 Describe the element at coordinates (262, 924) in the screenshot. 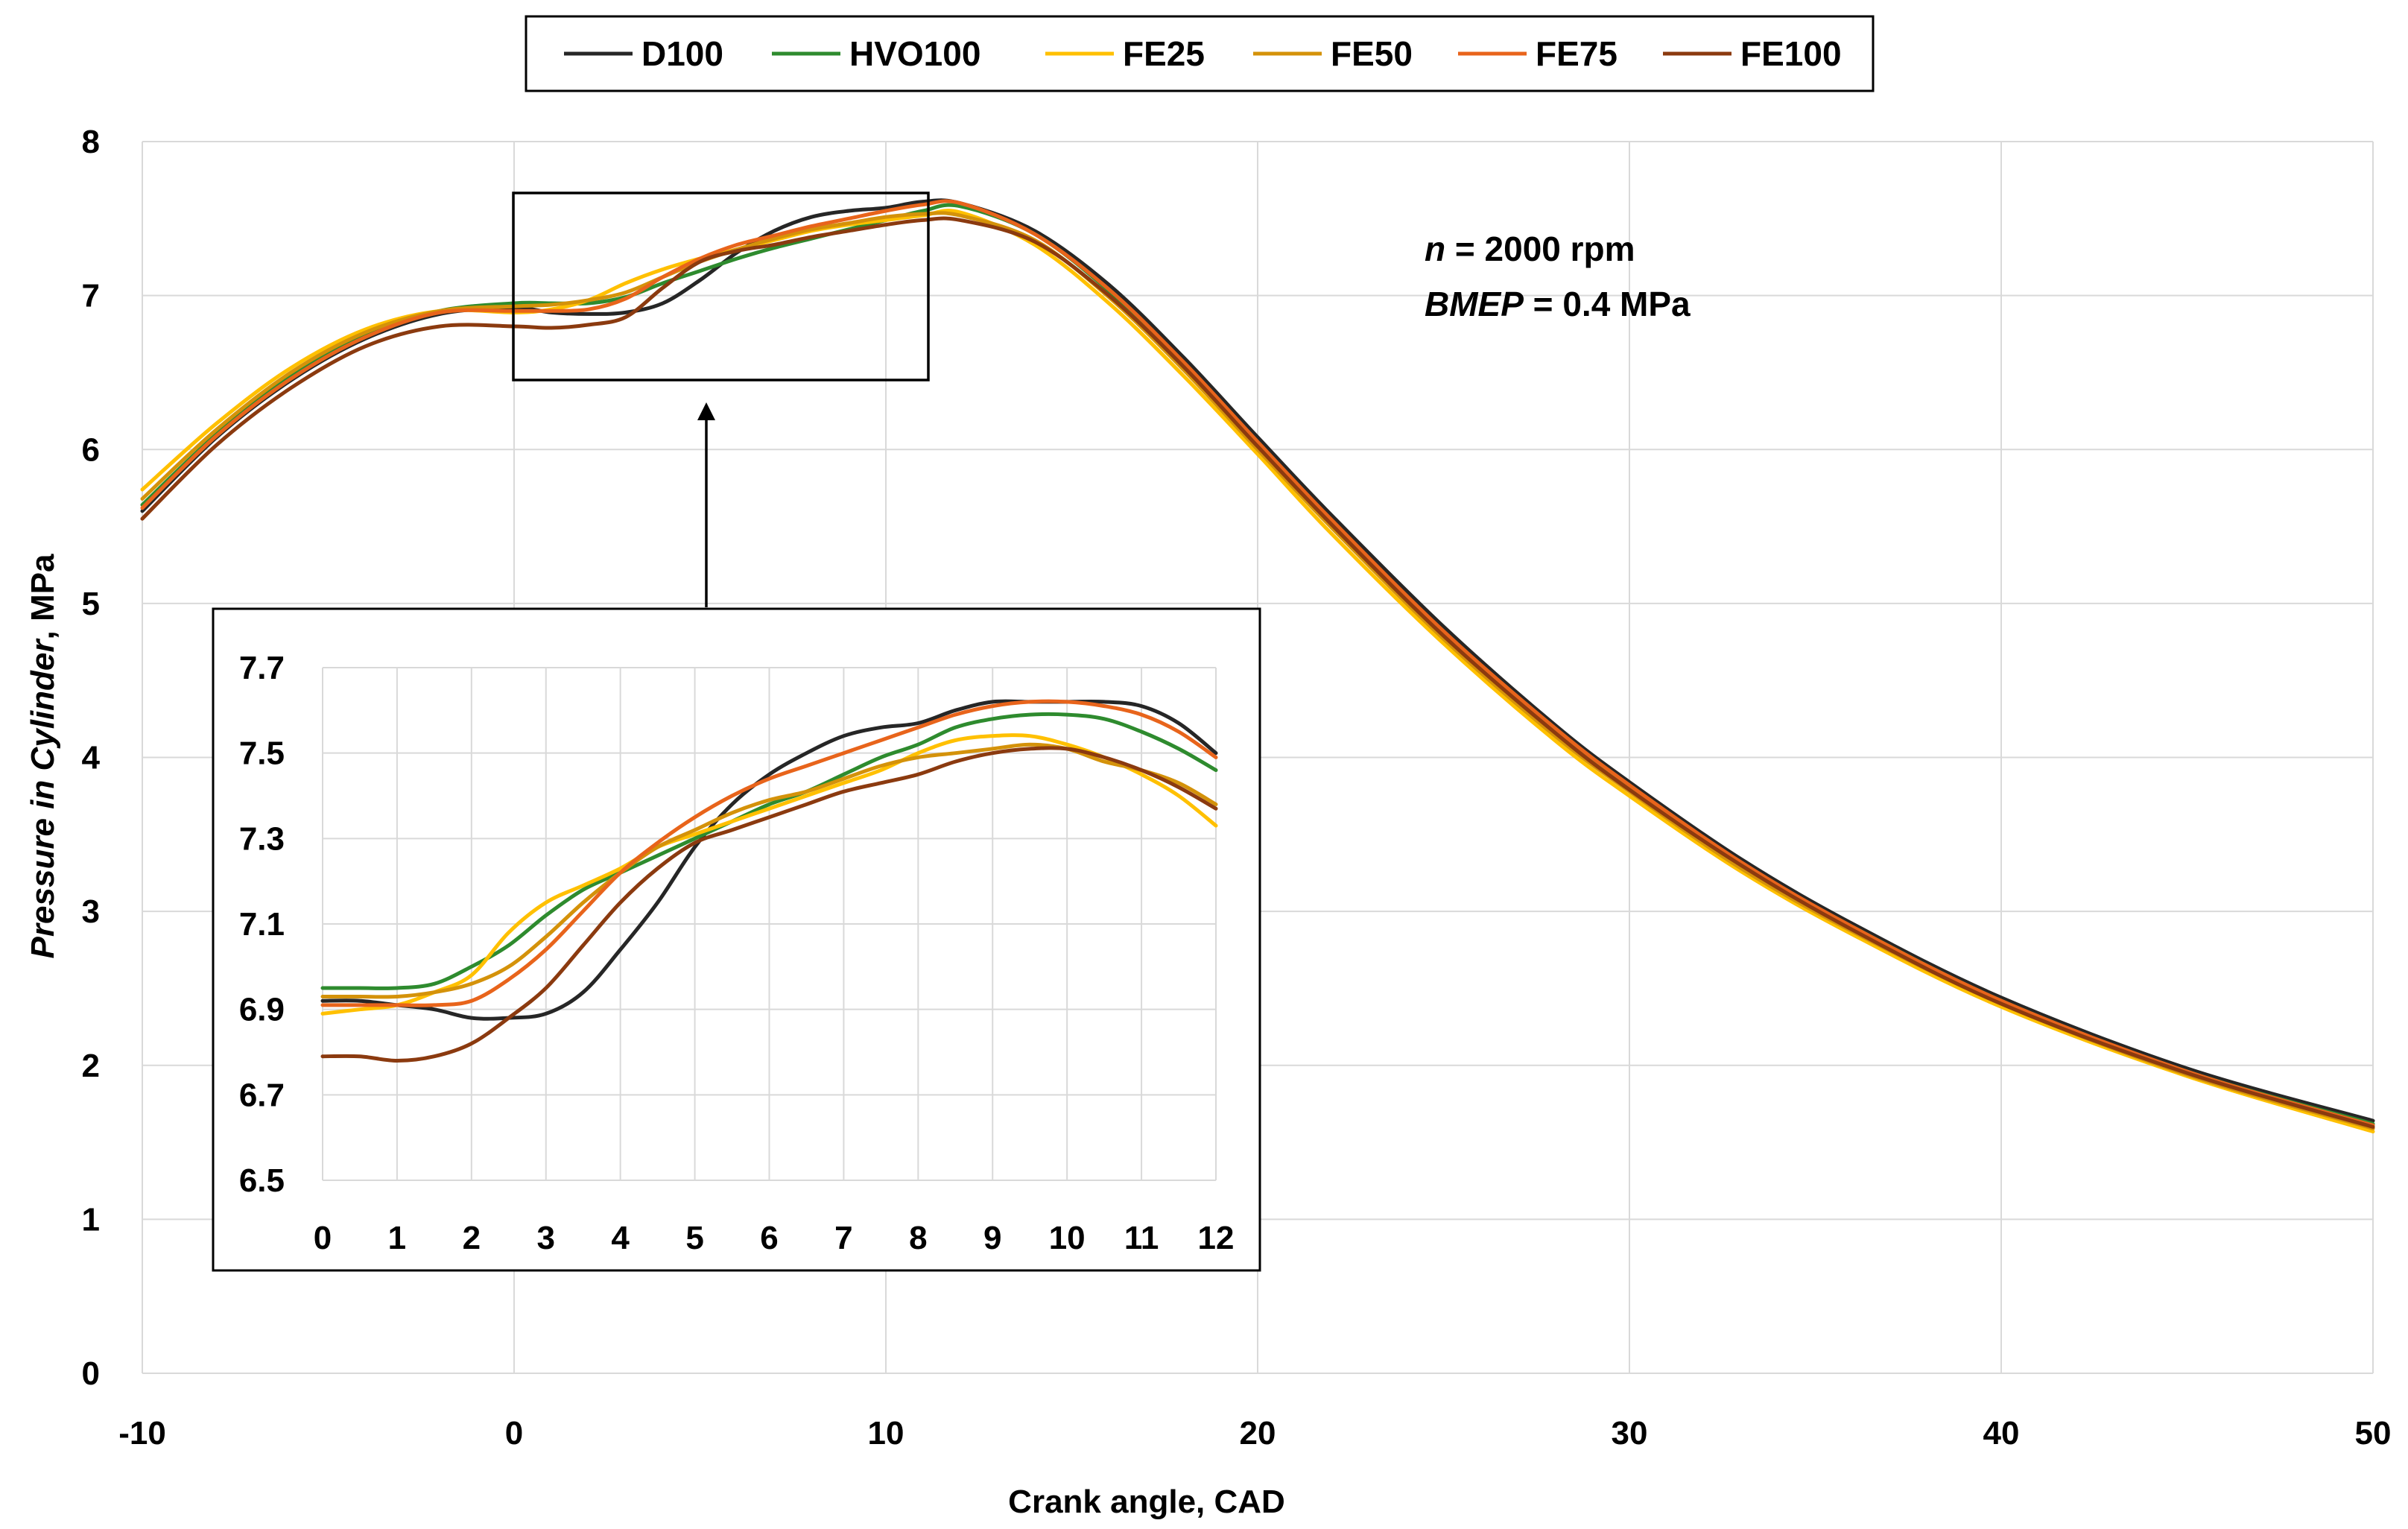

I see `inset-y-tick-label: 7.1` at that location.